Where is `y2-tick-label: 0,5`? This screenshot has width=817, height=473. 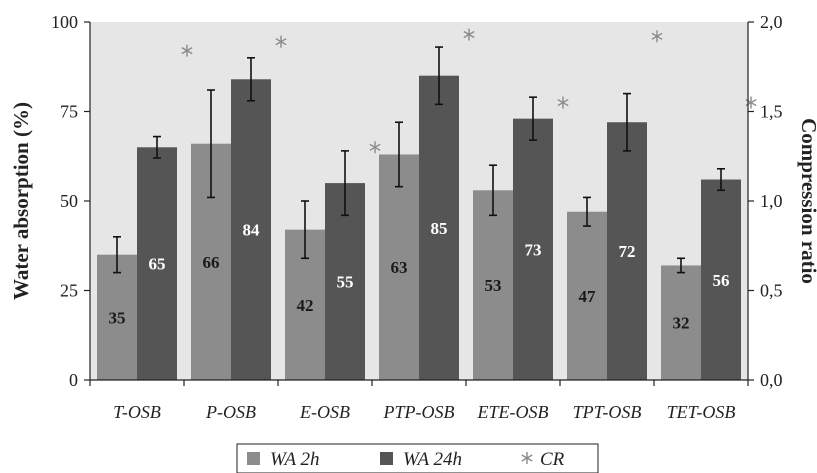
y2-tick-label: 0,5 is located at coordinates (771, 291).